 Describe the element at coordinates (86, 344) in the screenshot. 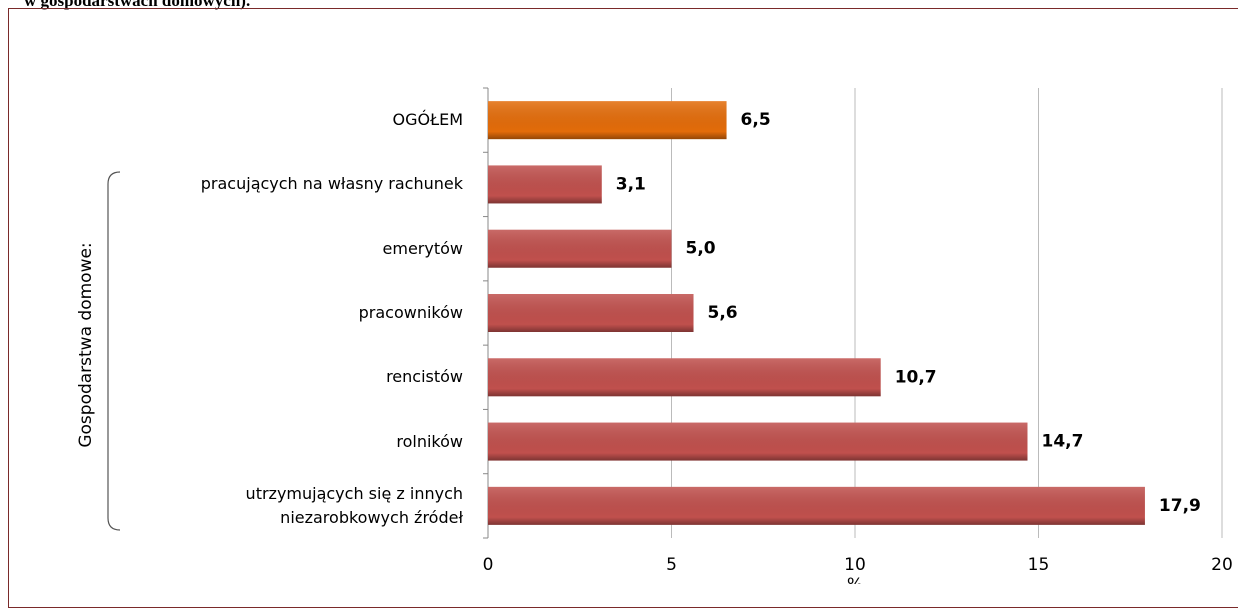

I see `group-label: Gospodarstwa domowe:` at that location.